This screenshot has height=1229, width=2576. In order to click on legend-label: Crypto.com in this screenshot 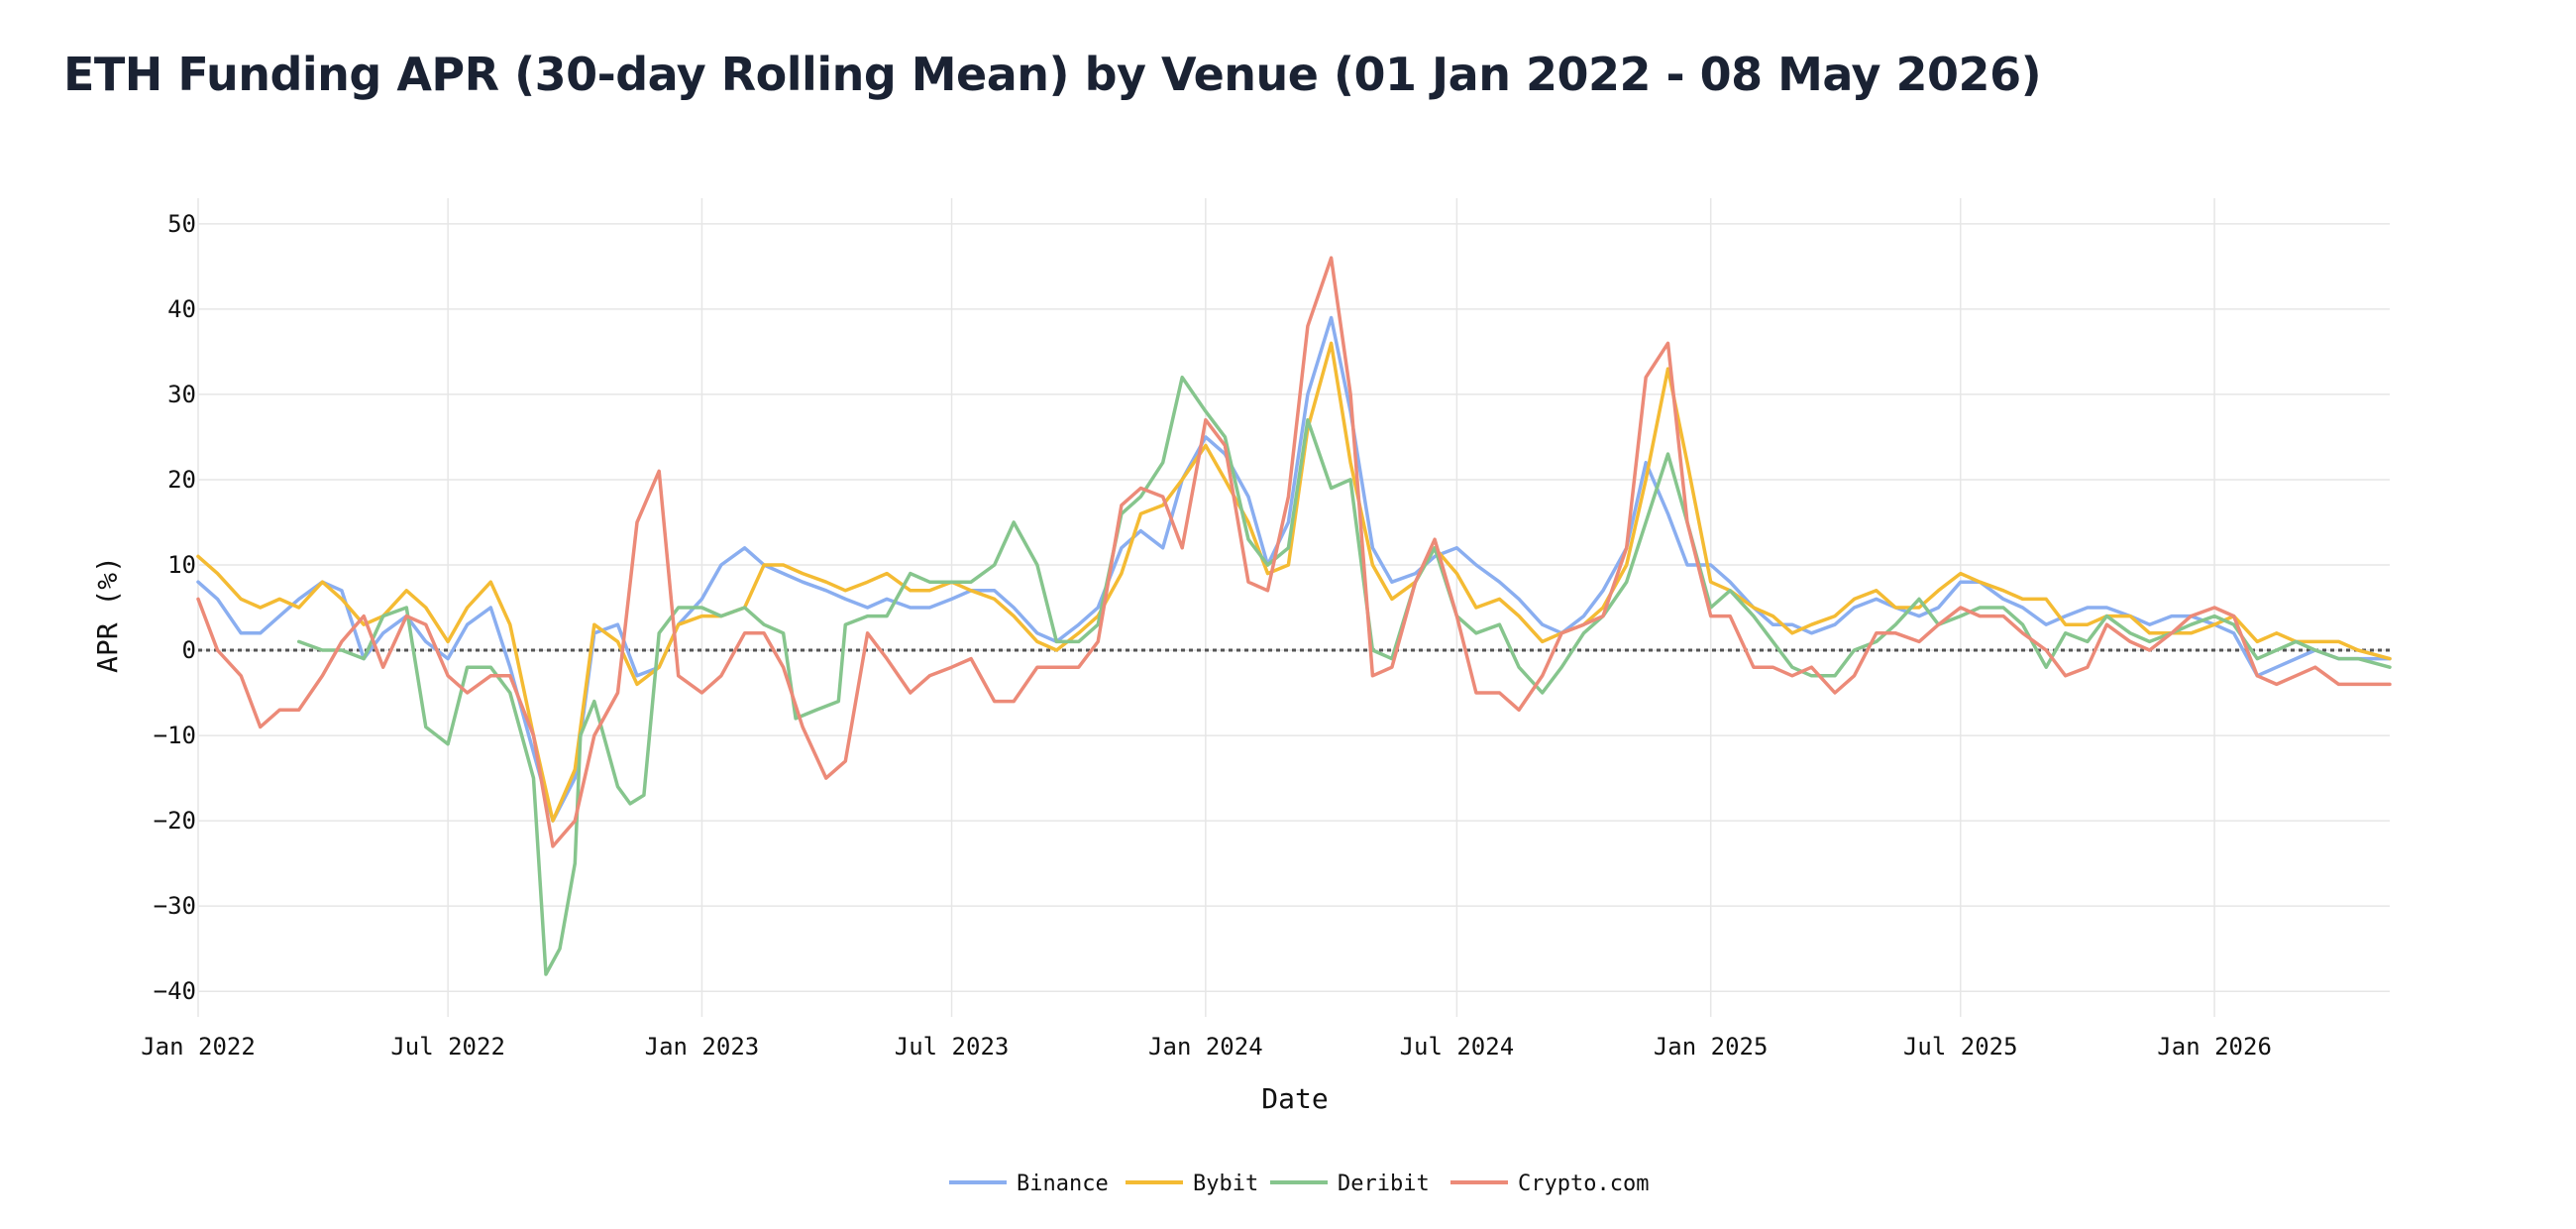, I will do `click(1583, 1184)`.